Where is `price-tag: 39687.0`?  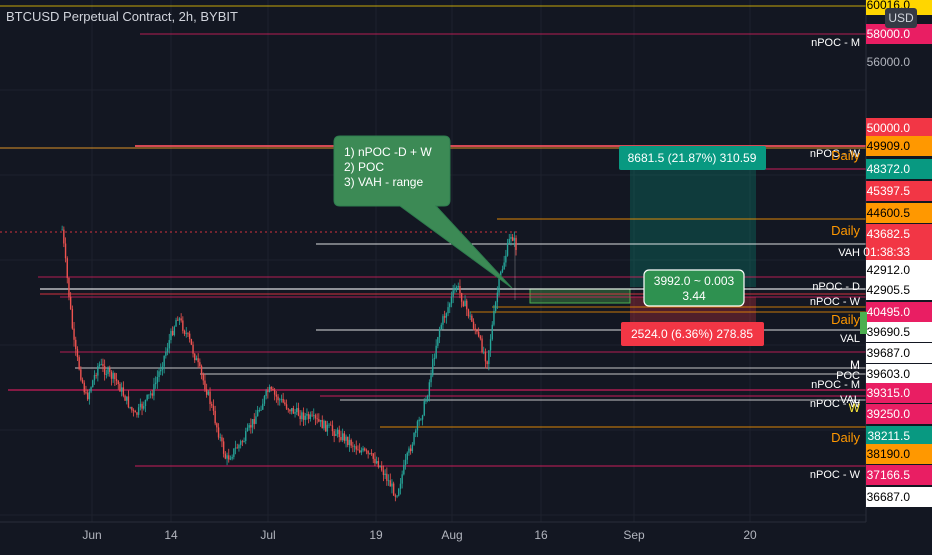
price-tag: 39687.0 is located at coordinates (889, 353).